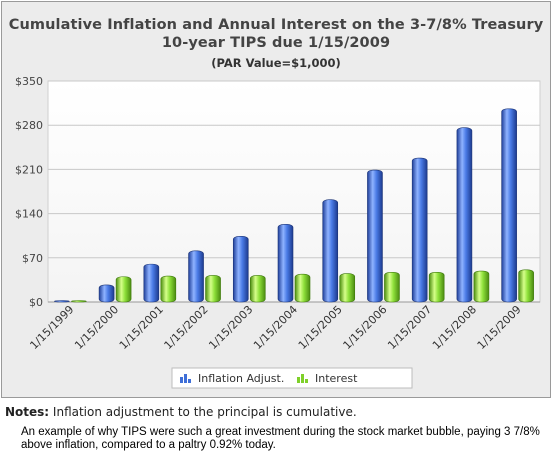 Image resolution: width=557 pixels, height=455 pixels. Describe the element at coordinates (320, 327) in the screenshot. I see `x-tick-label: 1/15/2005` at that location.